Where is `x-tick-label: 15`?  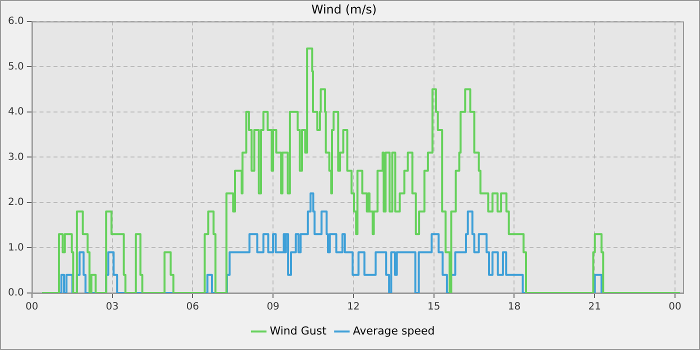
x-tick-label: 15 is located at coordinates (433, 307).